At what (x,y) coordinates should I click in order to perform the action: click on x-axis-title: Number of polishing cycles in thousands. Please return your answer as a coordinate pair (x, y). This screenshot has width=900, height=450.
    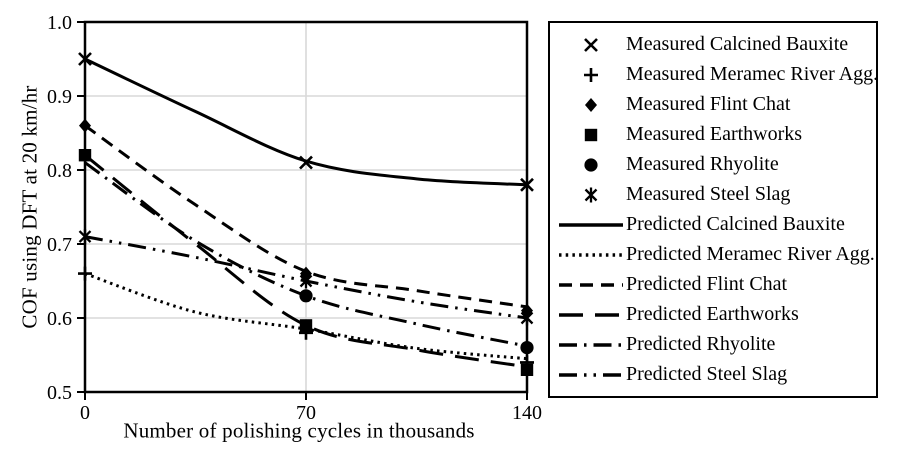
    Looking at the image, I should click on (299, 430).